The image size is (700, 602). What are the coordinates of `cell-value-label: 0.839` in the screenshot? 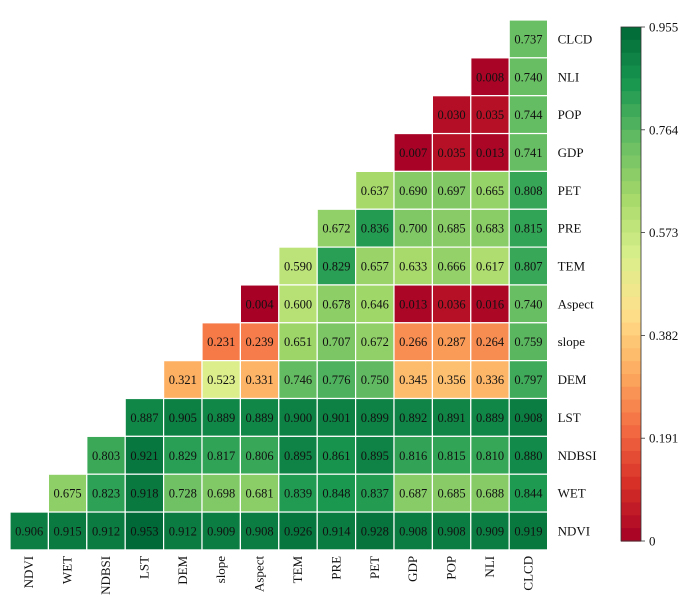 It's located at (298, 494).